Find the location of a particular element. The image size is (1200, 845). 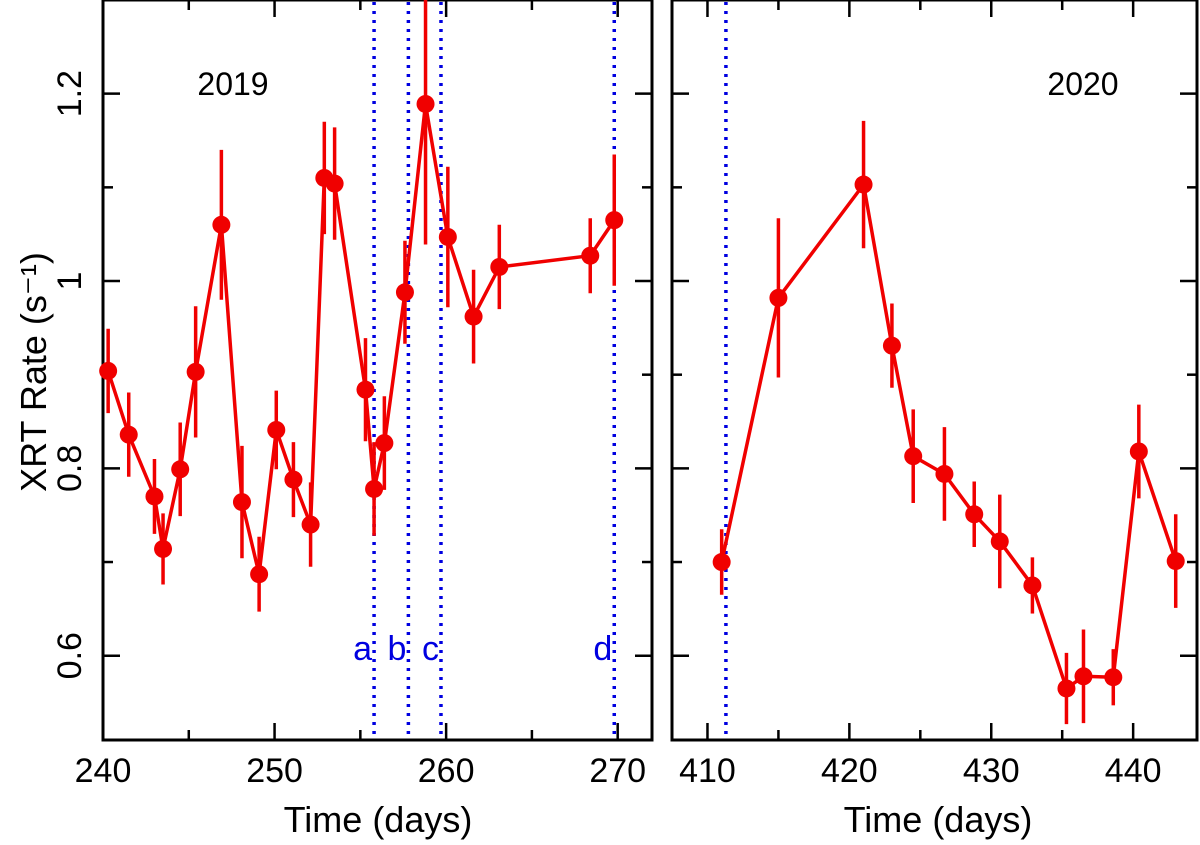

year-label-2019: 2019 is located at coordinates (232, 84).